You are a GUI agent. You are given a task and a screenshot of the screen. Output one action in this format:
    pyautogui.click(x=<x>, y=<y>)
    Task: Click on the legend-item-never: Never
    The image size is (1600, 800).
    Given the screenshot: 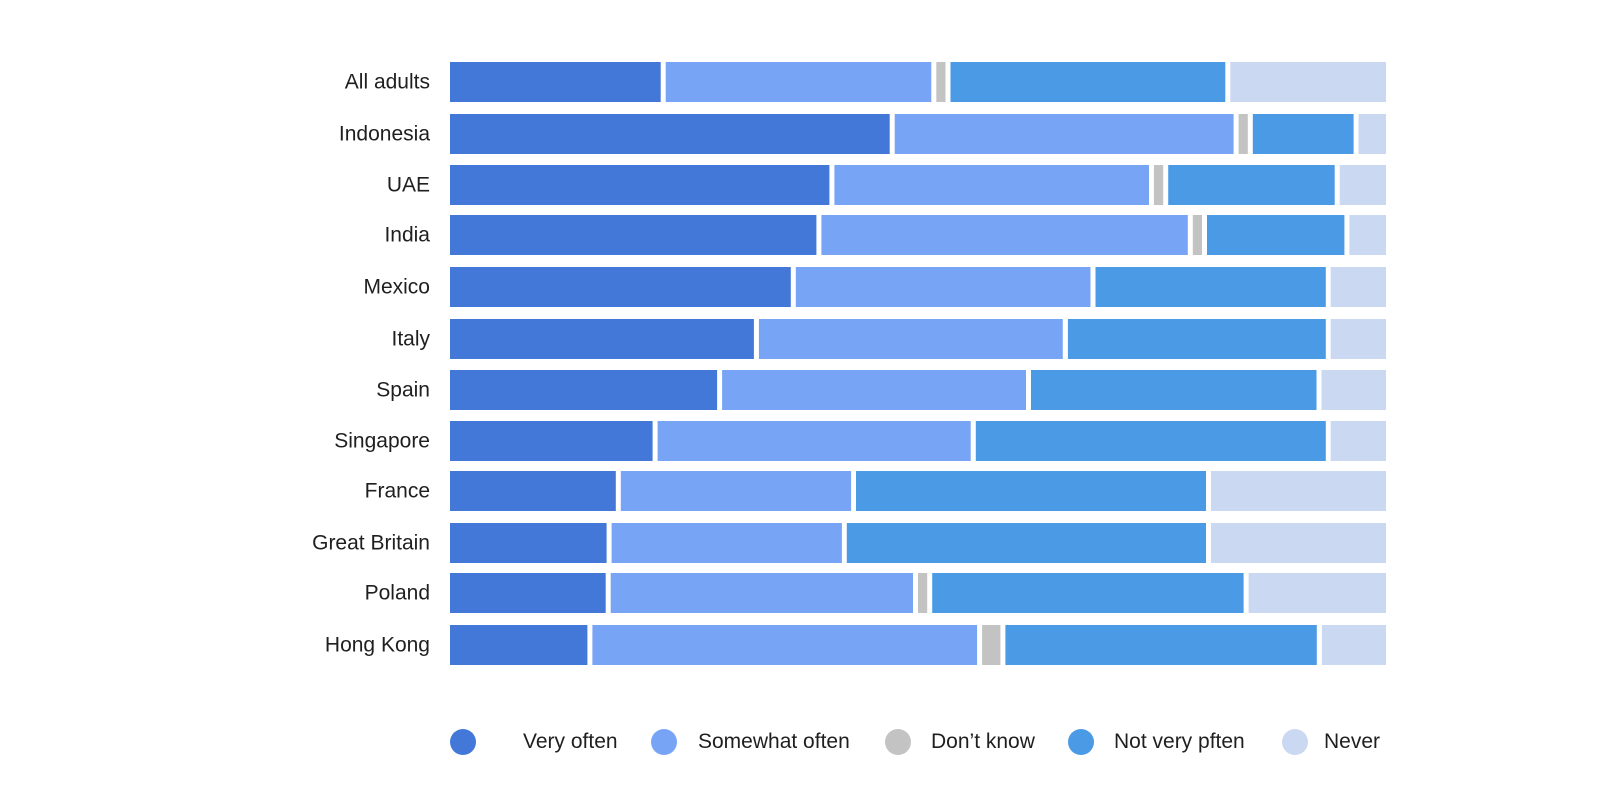 What is the action you would take?
    pyautogui.click(x=1352, y=742)
    